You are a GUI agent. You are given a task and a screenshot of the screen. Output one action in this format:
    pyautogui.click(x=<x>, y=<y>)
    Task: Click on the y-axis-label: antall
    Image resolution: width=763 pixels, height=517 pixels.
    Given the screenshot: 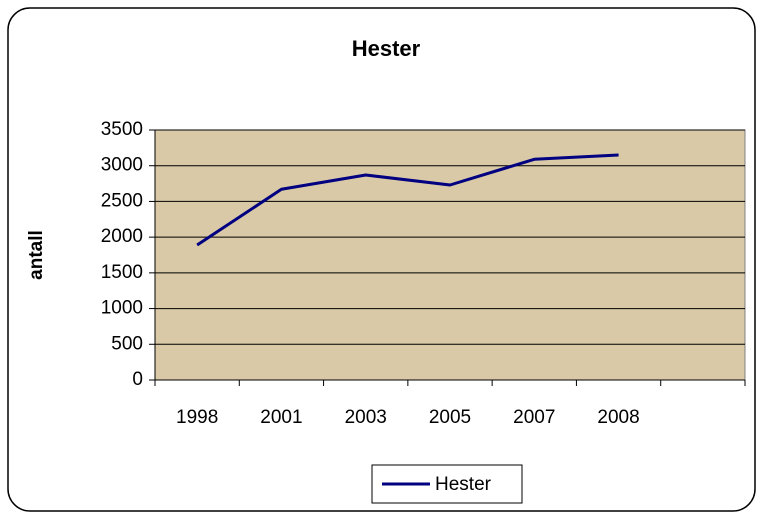 What is the action you would take?
    pyautogui.click(x=36, y=255)
    